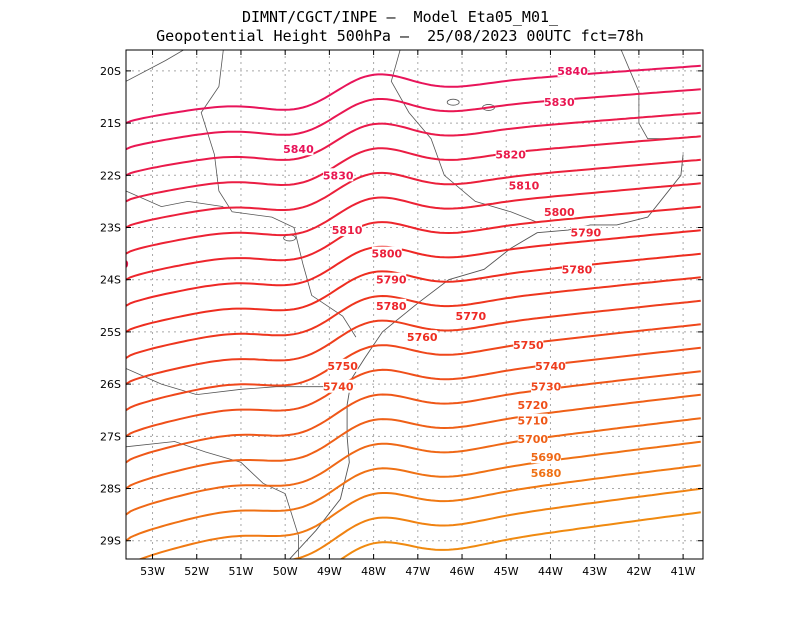 The width and height of the screenshot is (800, 618). I want to click on lat-tick-label: 20S, so click(110, 71).